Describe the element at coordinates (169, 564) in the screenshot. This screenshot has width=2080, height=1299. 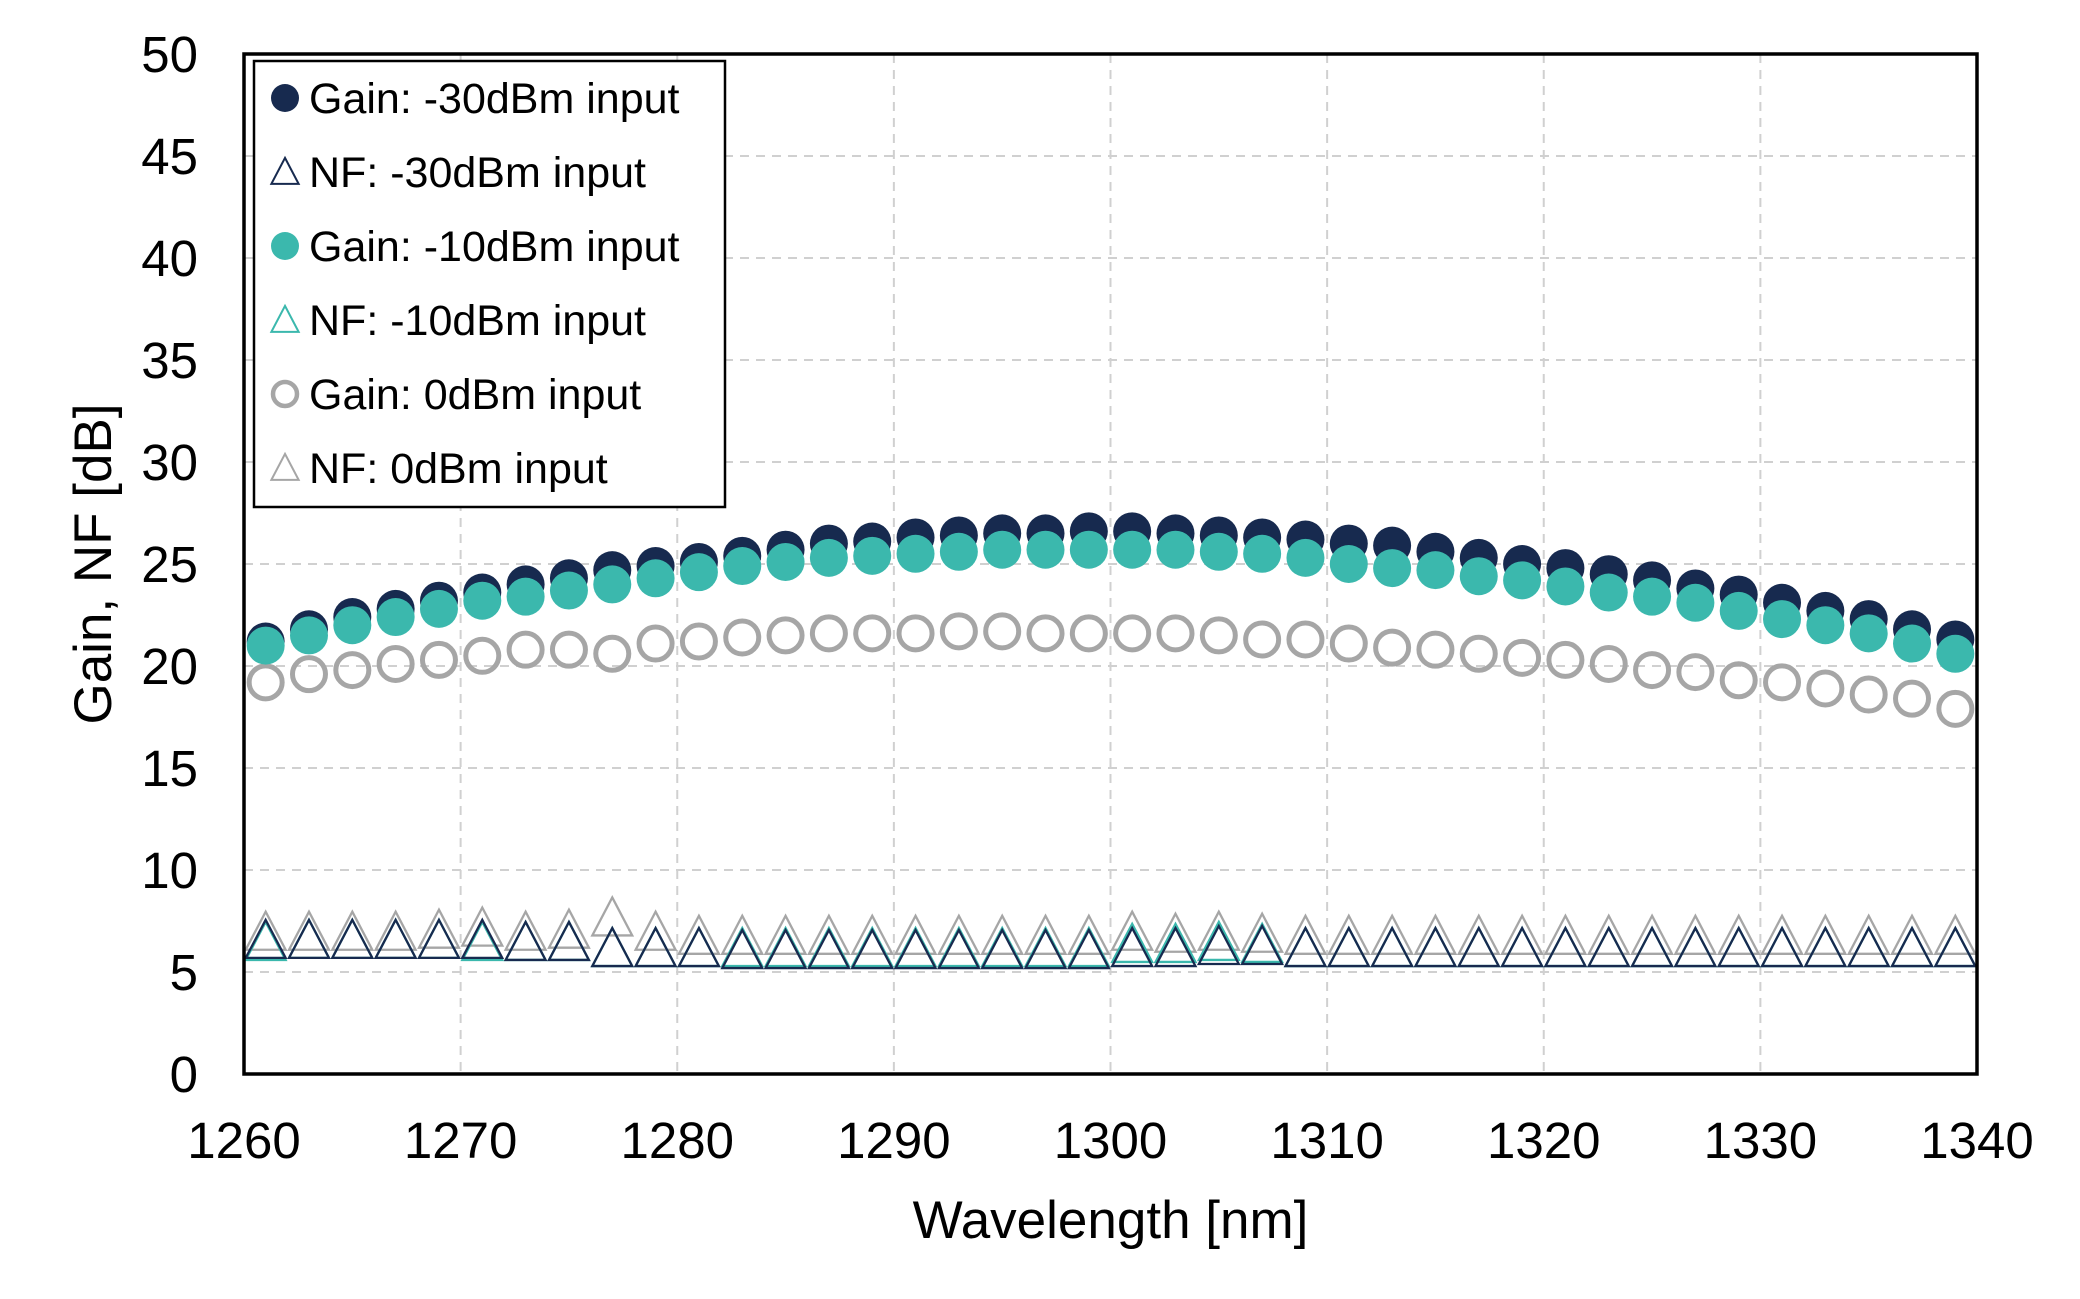
I see `y-axis-ticks: 0 5 10 15 20 25 30 35 40 45 50` at that location.